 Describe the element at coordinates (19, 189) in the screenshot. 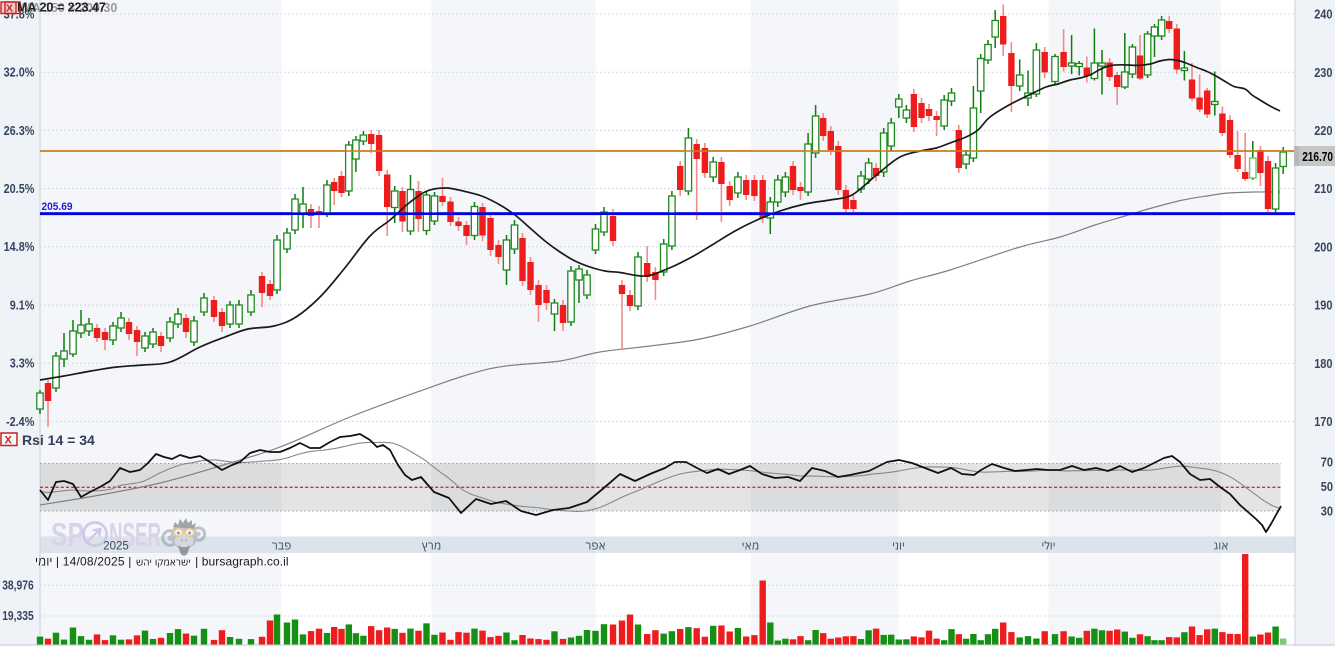

I see `svg-text: 20.5%` at that location.